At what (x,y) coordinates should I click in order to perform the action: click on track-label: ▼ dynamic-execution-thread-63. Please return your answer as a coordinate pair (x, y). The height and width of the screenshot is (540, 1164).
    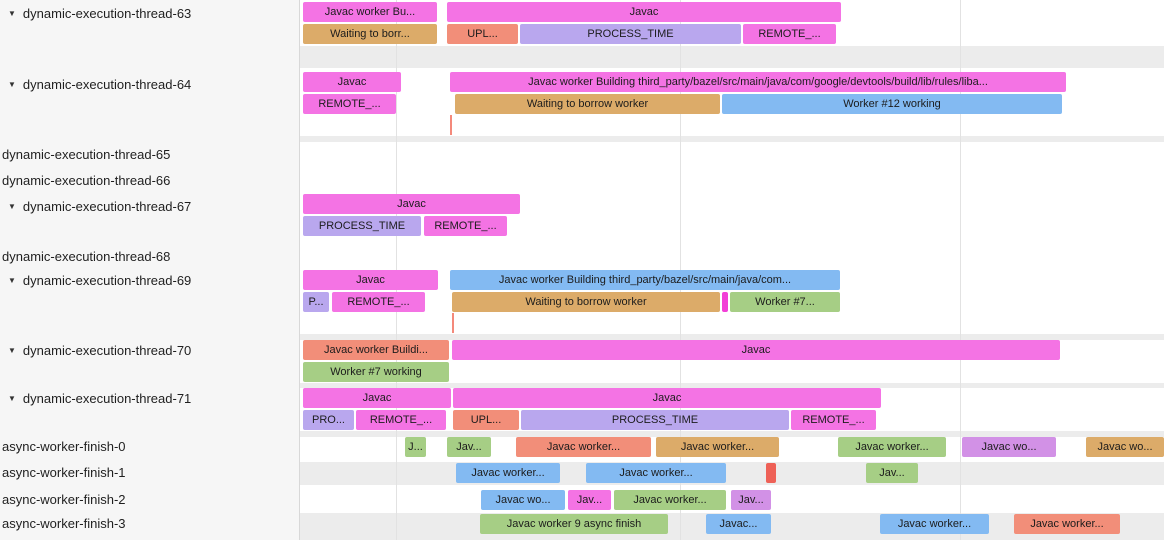
    Looking at the image, I should click on (99, 14).